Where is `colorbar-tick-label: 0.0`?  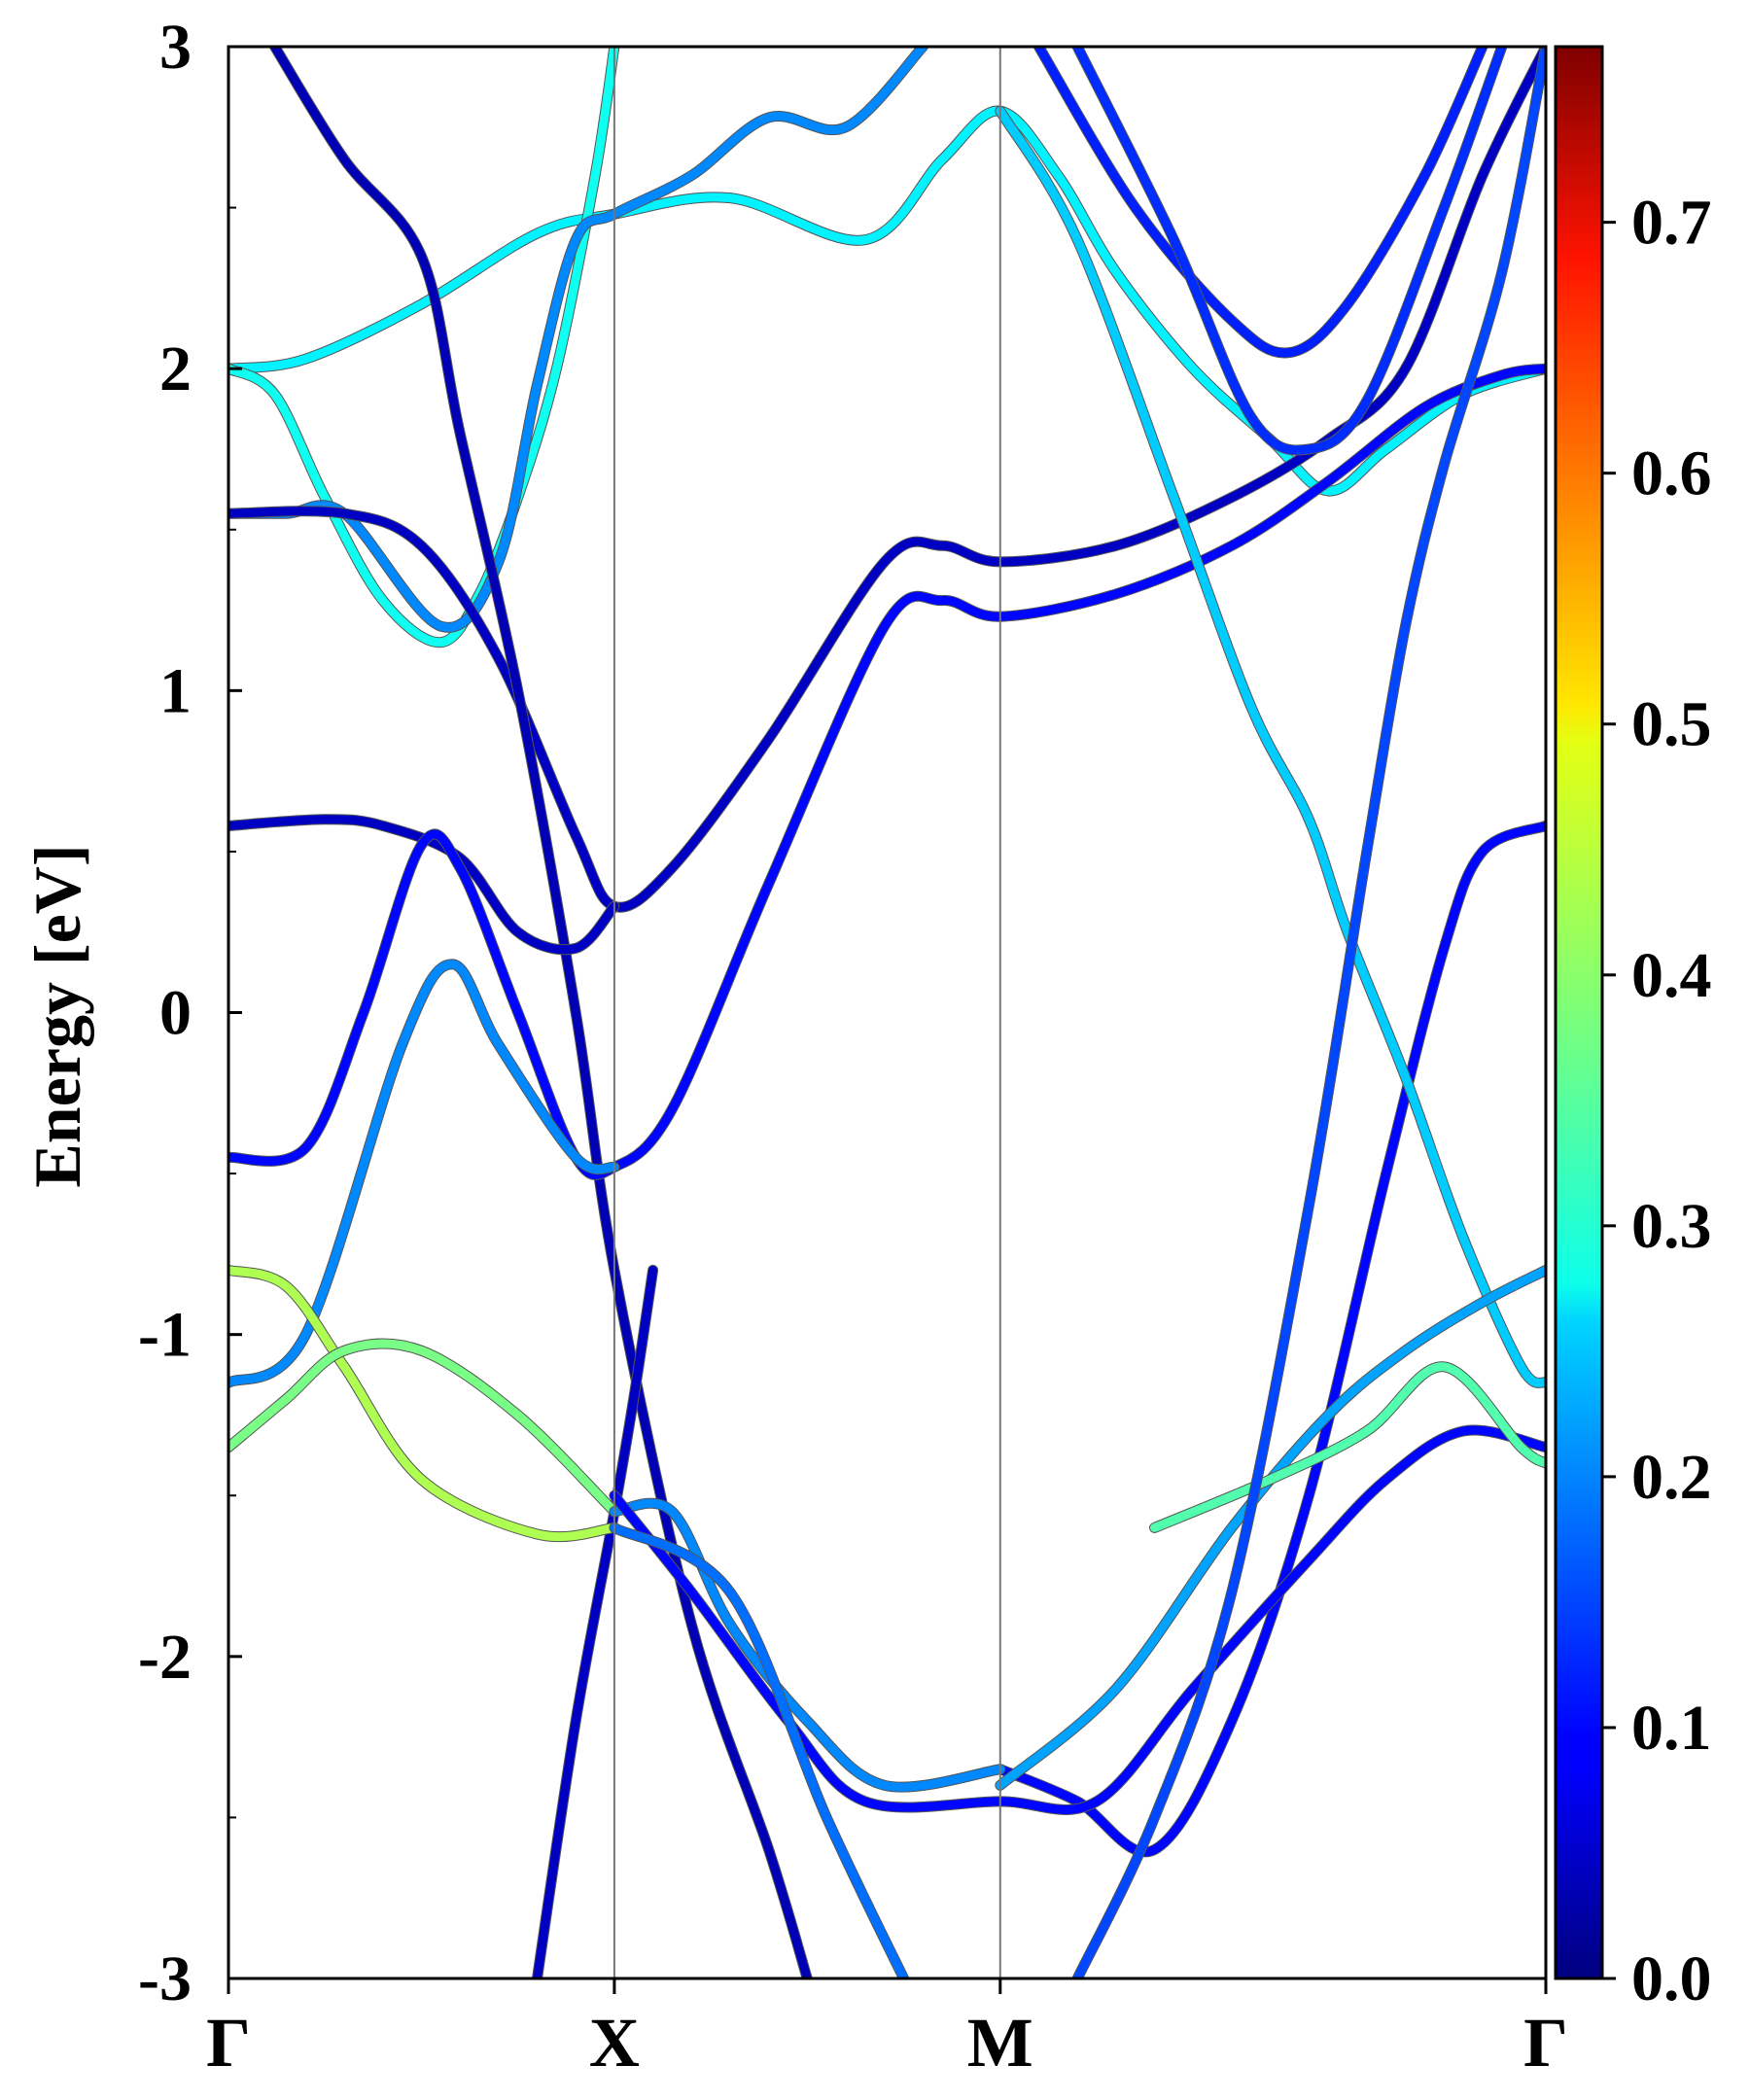
colorbar-tick-label: 0.0 is located at coordinates (1671, 1978).